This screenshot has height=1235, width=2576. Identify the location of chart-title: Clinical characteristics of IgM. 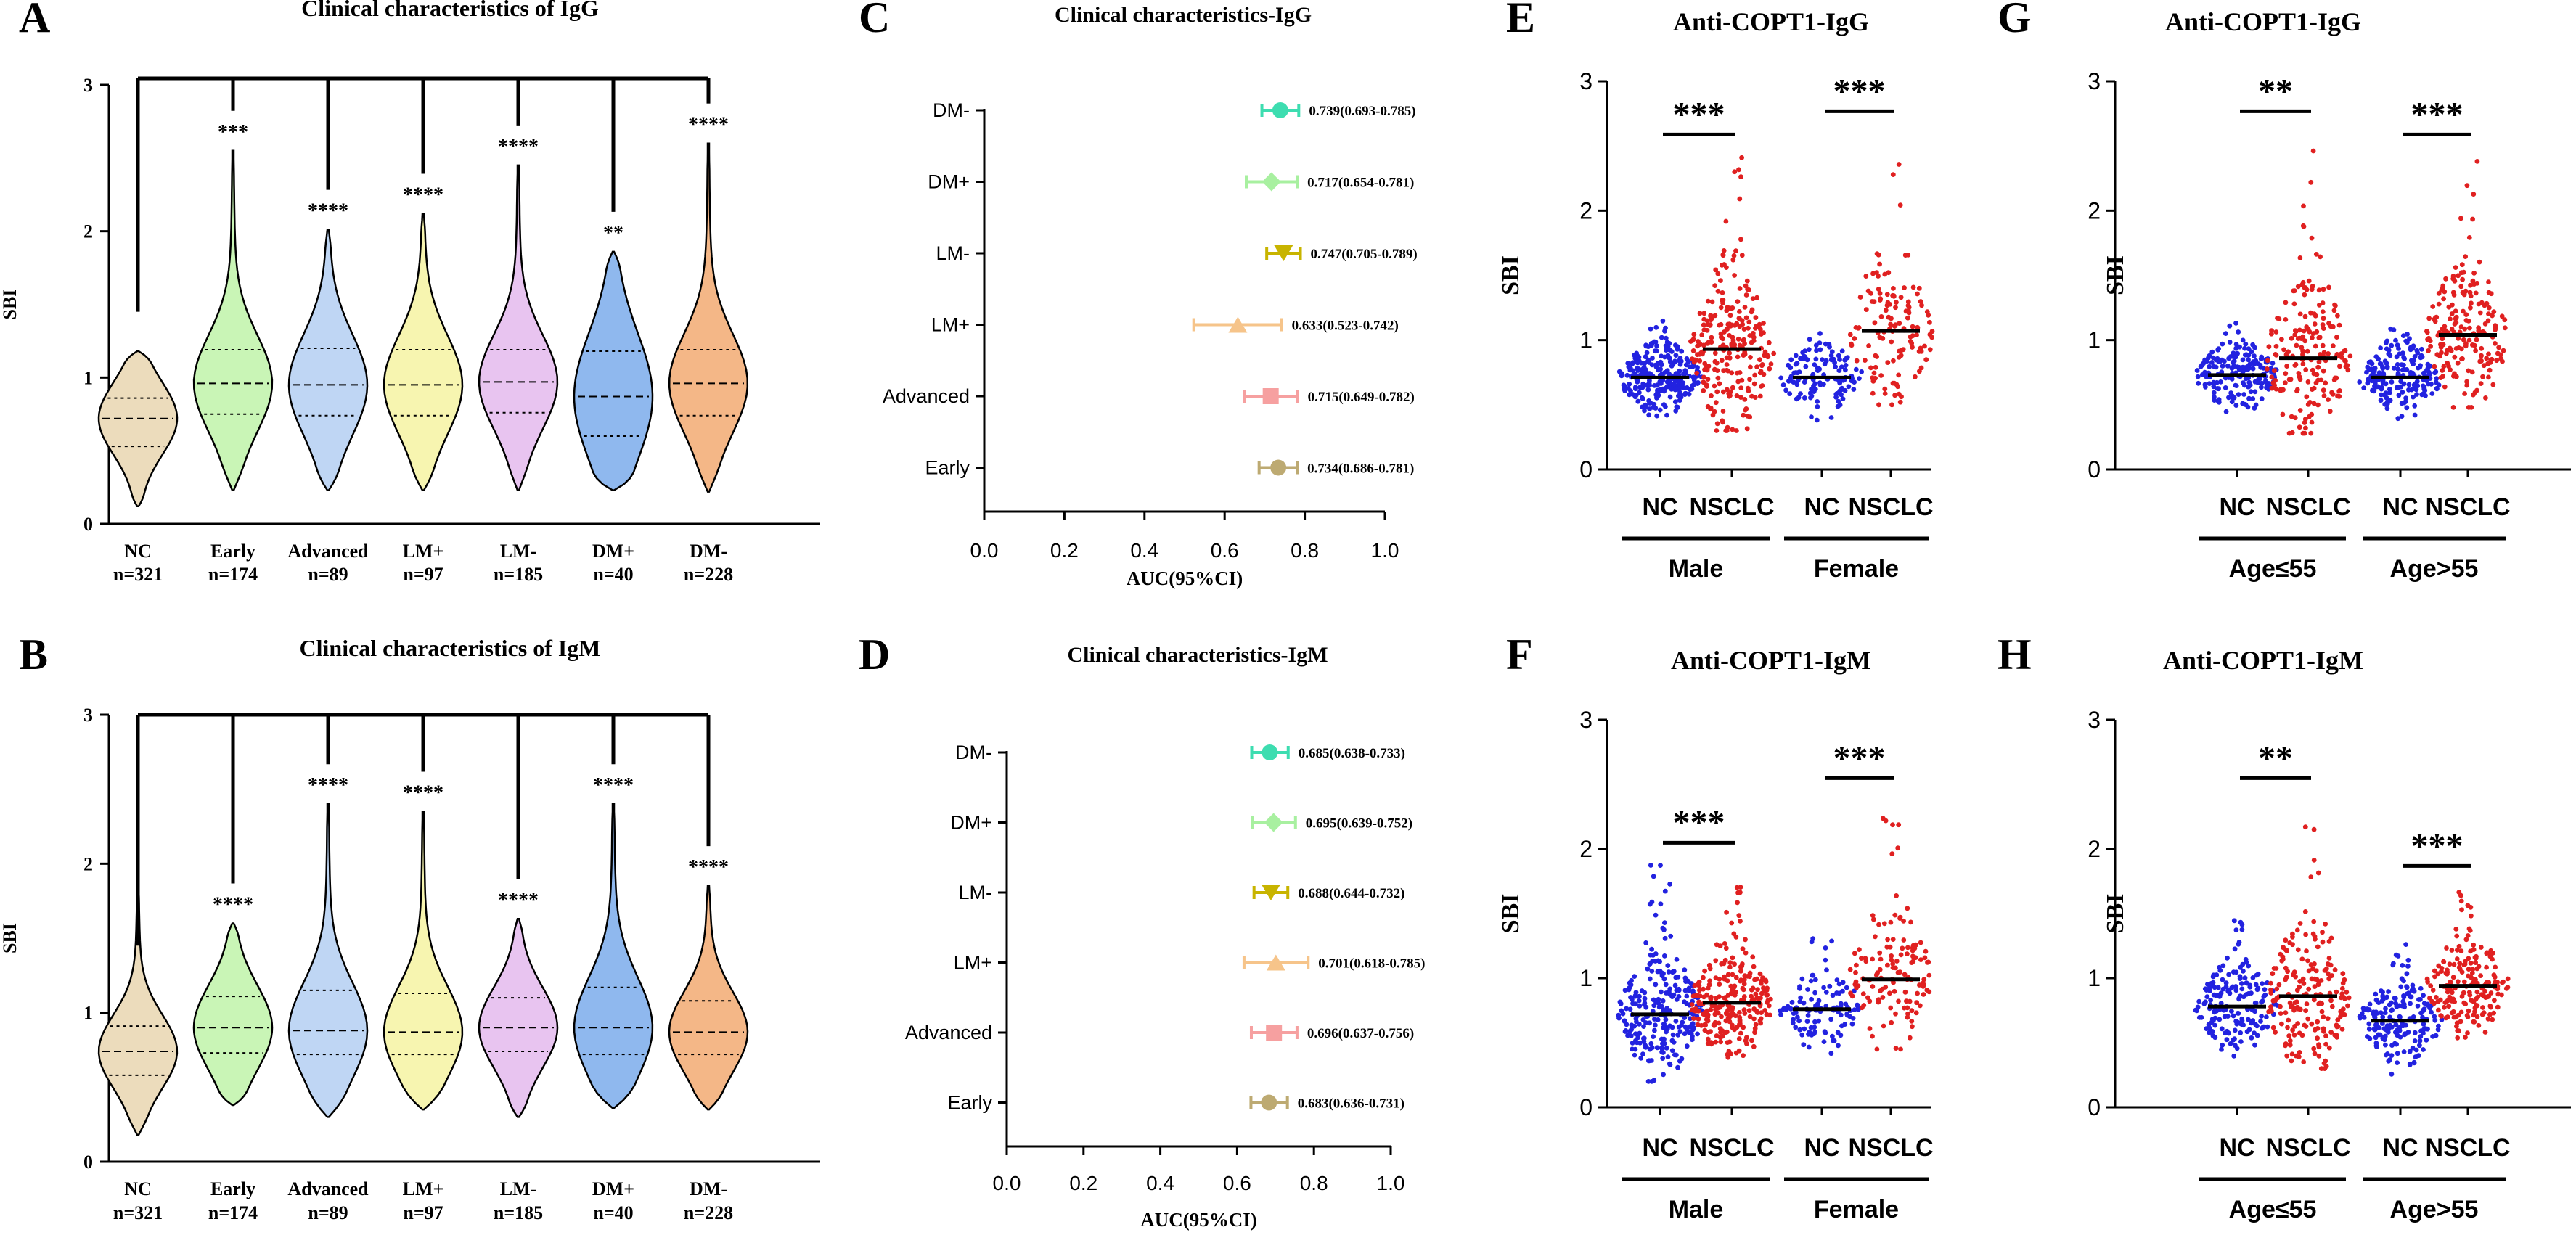
(451, 648).